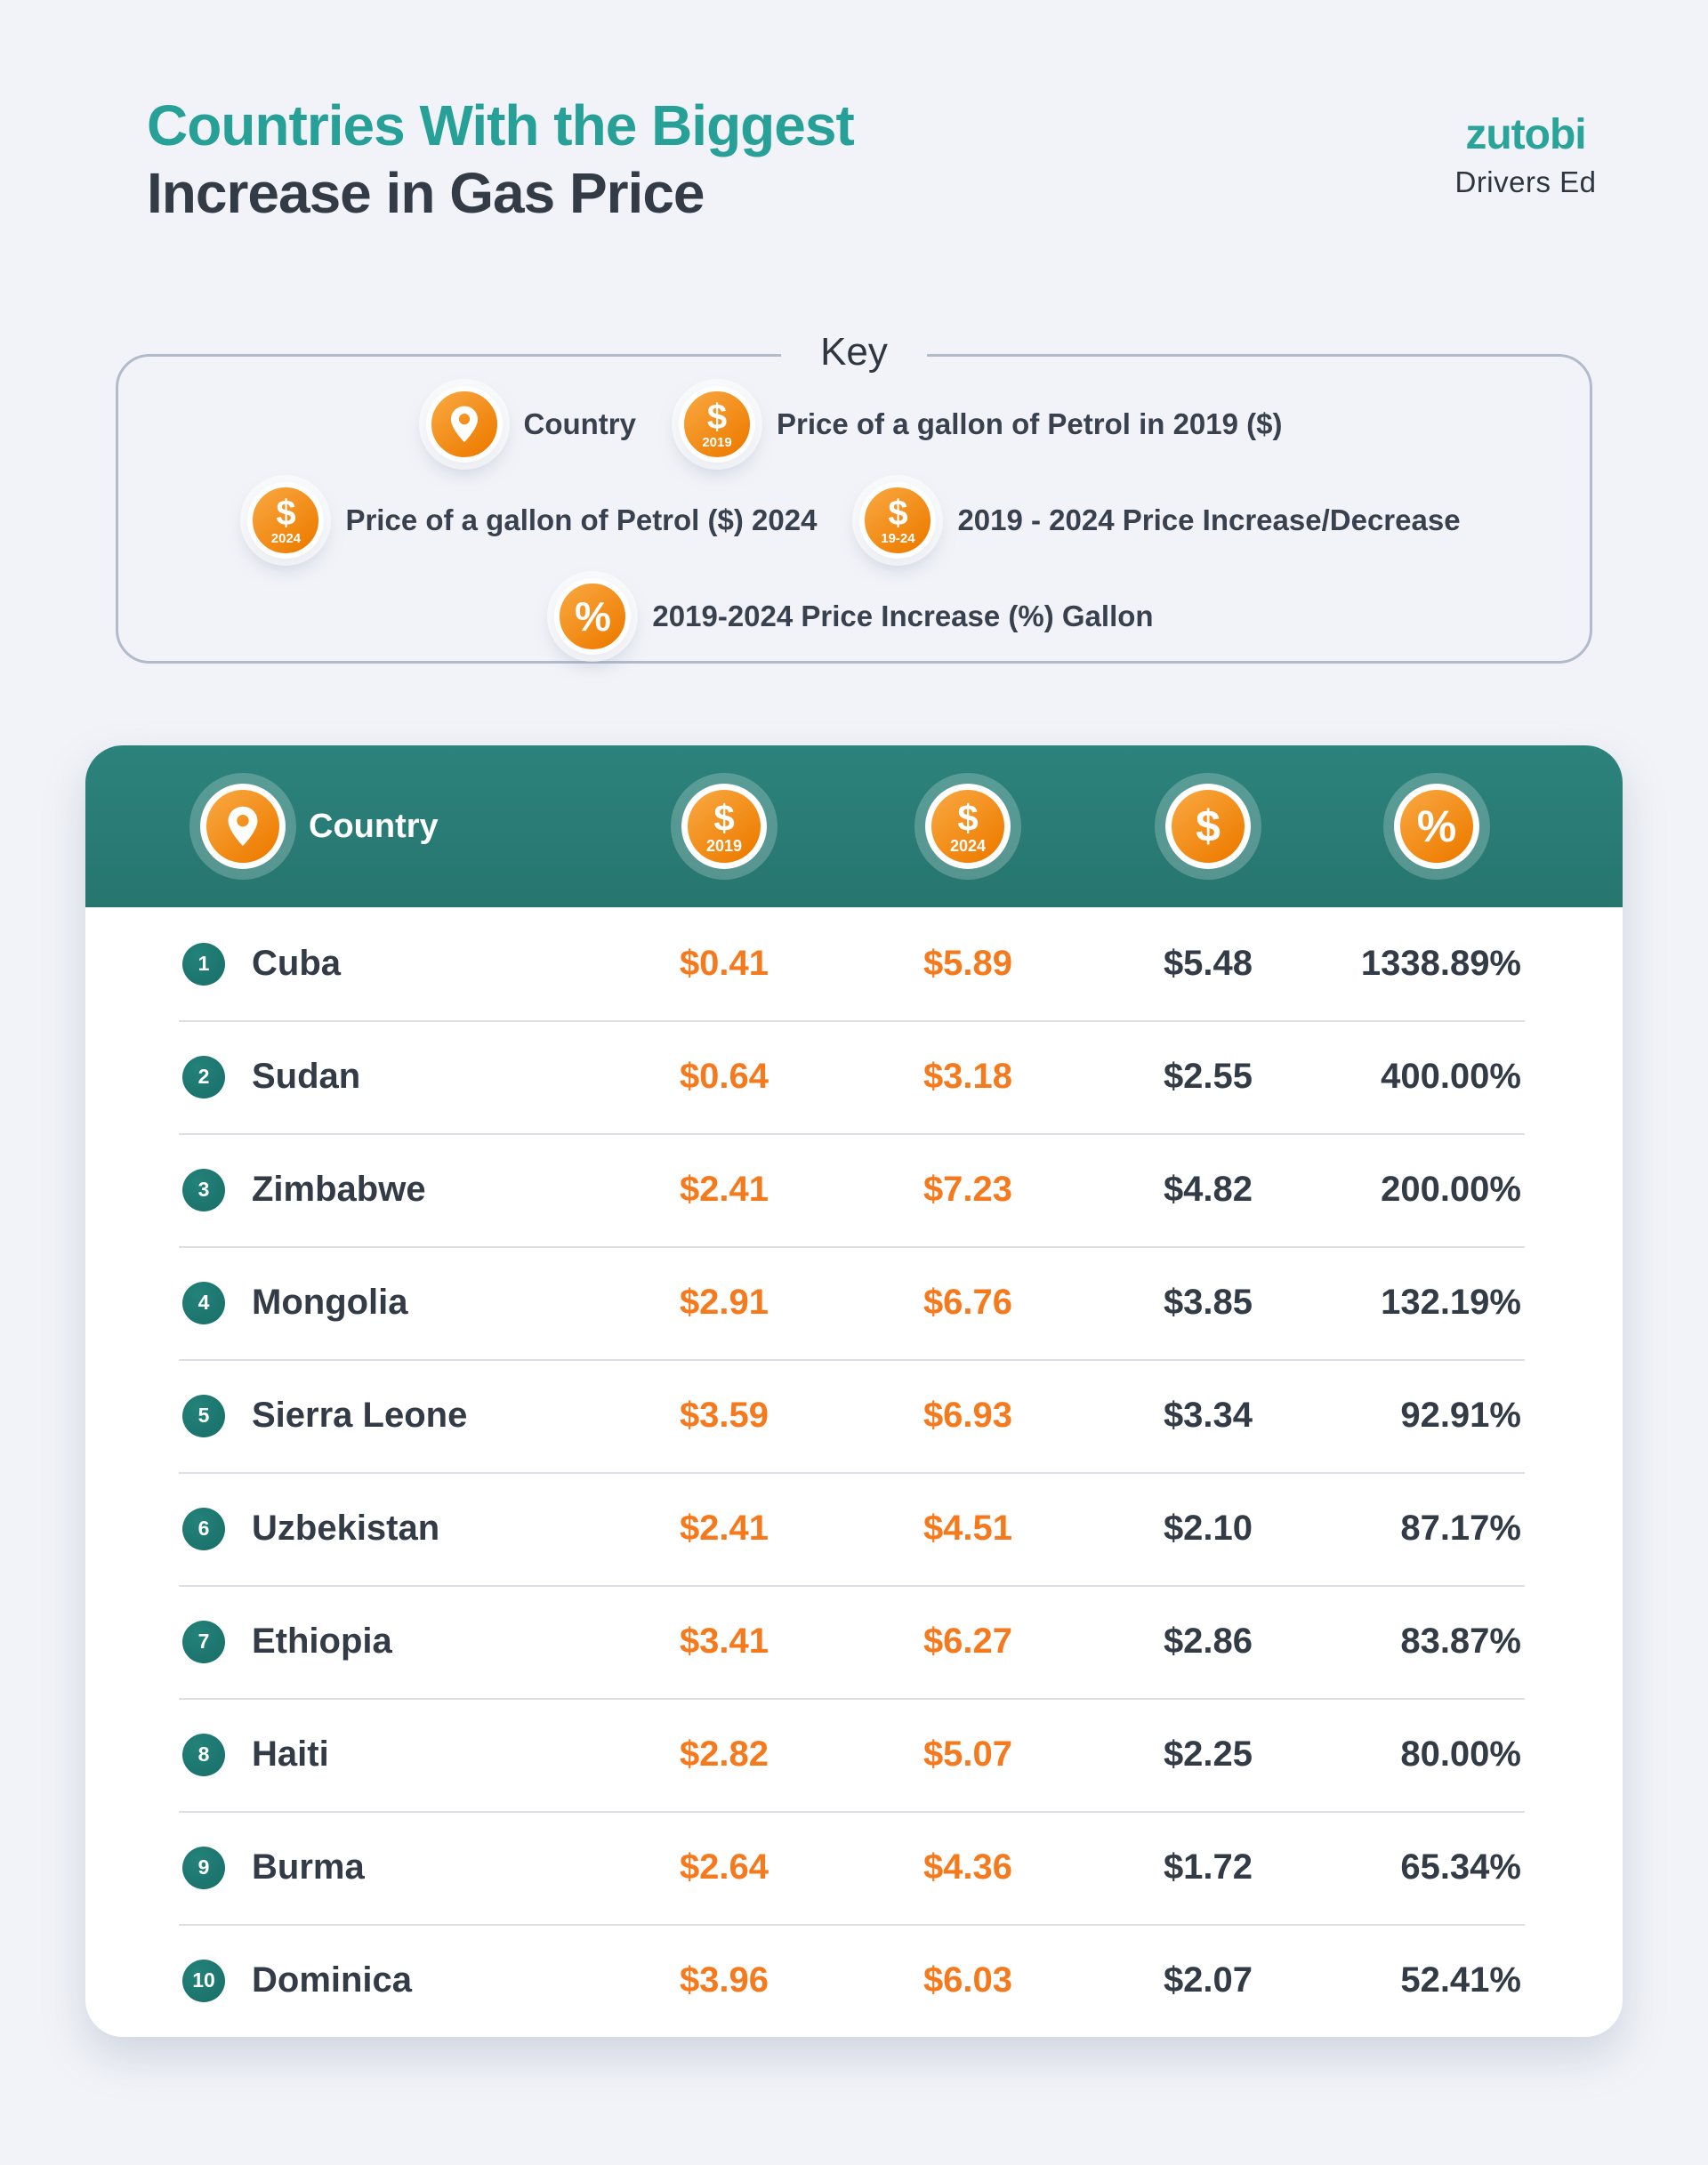  What do you see at coordinates (306, 1076) in the screenshot?
I see `country-name: Sudan` at bounding box center [306, 1076].